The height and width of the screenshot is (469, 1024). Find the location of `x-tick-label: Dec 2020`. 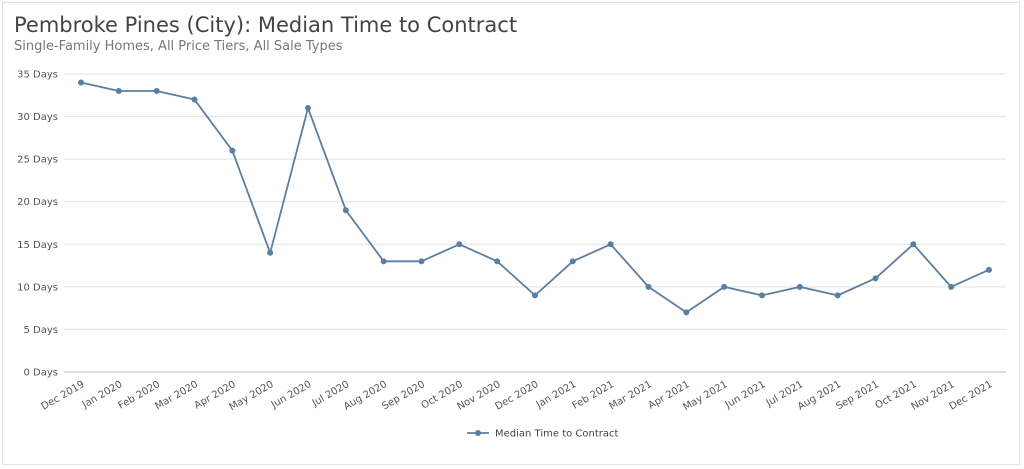

x-tick-label: Dec 2020 is located at coordinates (516, 396).